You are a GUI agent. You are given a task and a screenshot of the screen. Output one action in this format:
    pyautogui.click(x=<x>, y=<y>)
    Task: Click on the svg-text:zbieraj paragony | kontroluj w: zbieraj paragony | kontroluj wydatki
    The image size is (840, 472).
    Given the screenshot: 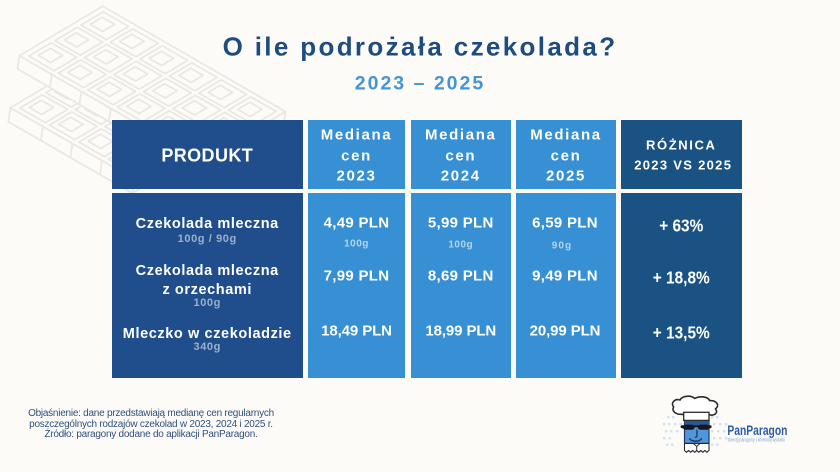 What is the action you would take?
    pyautogui.click(x=756, y=440)
    